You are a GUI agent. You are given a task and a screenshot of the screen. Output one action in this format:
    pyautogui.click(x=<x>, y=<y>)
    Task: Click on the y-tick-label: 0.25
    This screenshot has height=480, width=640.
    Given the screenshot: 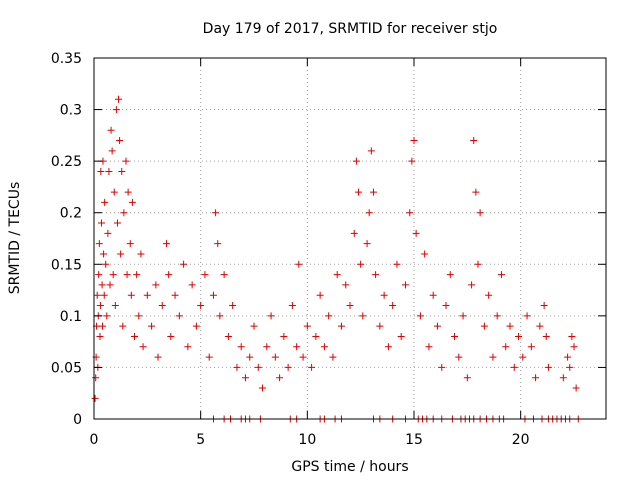 What is the action you would take?
    pyautogui.click(x=66, y=162)
    